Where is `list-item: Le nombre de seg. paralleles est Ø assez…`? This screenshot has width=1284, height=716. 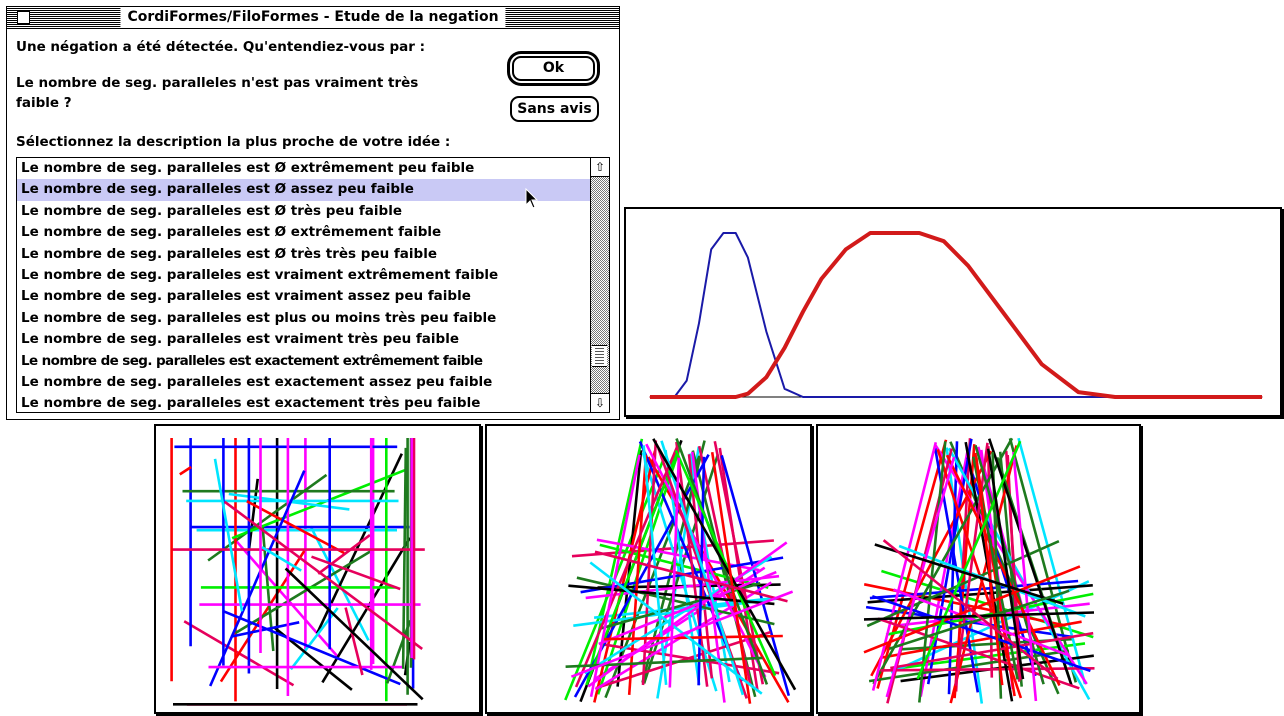
list-item: Le nombre de seg. paralleles est Ø assez… is located at coordinates (305, 190).